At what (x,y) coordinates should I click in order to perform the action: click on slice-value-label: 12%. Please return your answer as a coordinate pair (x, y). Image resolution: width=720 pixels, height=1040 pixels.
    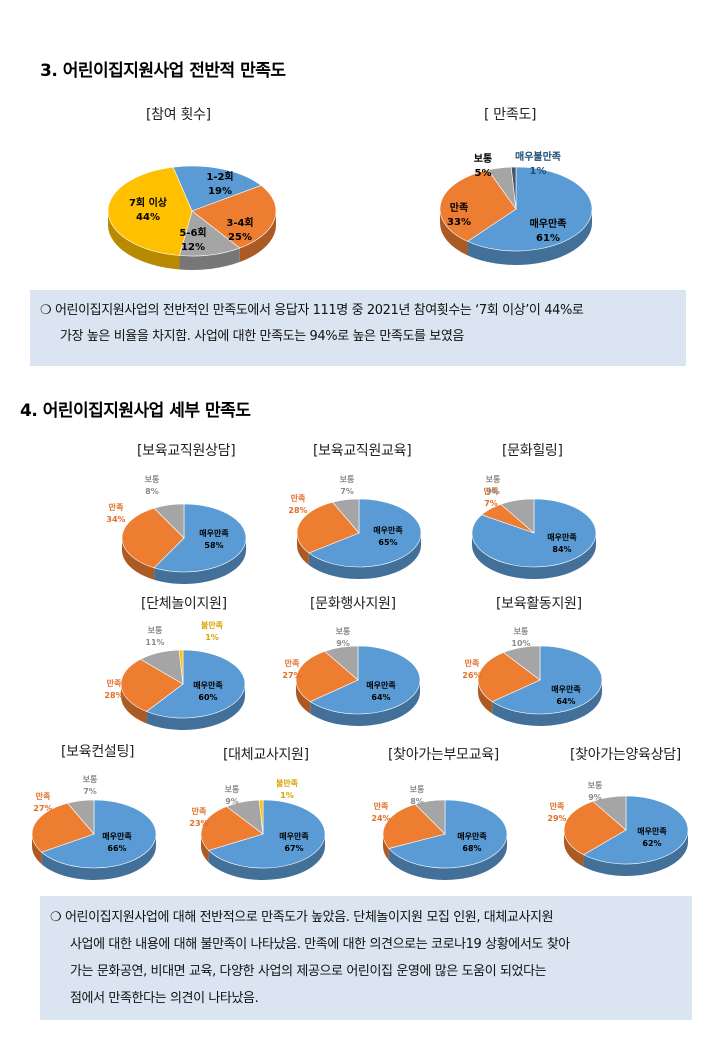
    Looking at the image, I should click on (193, 247).